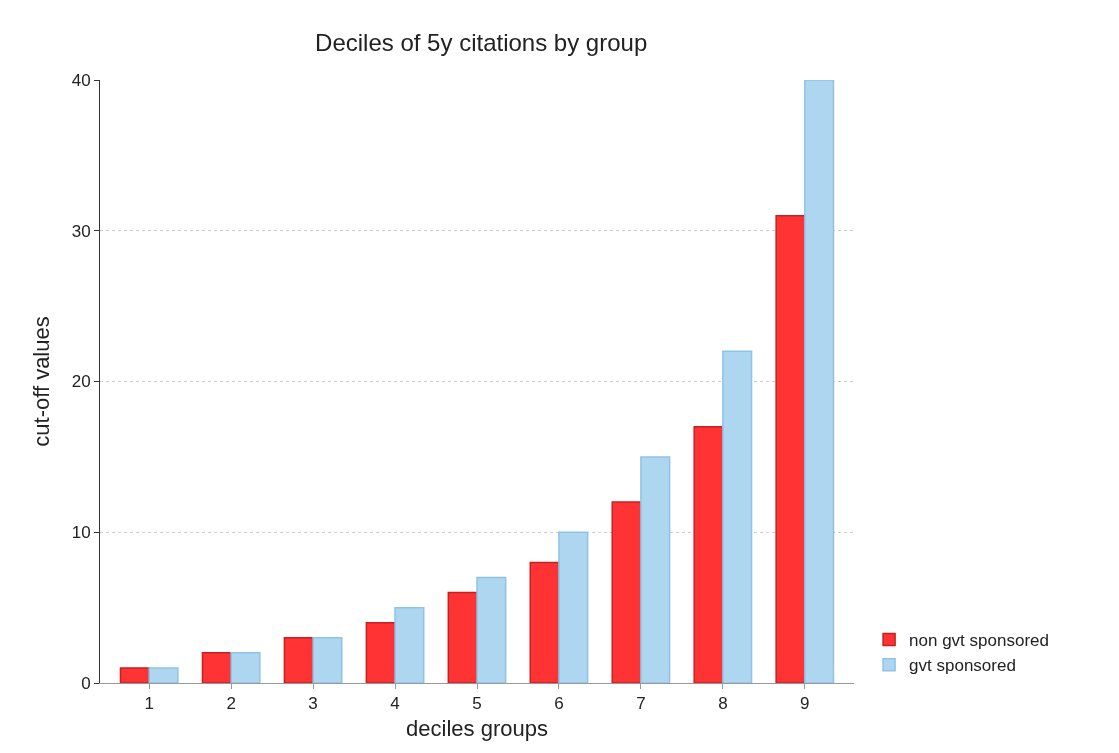 This screenshot has width=1119, height=753. I want to click on y-tick-label: 40, so click(81, 80).